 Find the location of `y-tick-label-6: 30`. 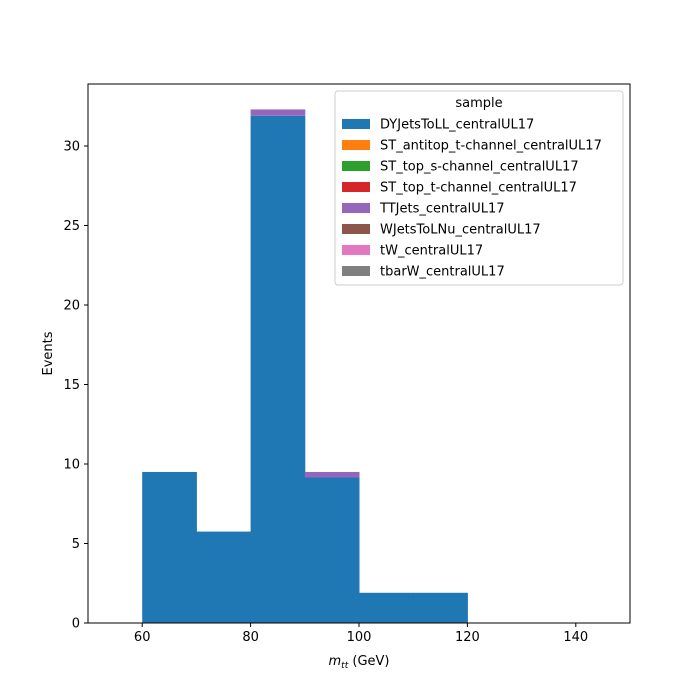

y-tick-label-6: 30 is located at coordinates (71, 147).